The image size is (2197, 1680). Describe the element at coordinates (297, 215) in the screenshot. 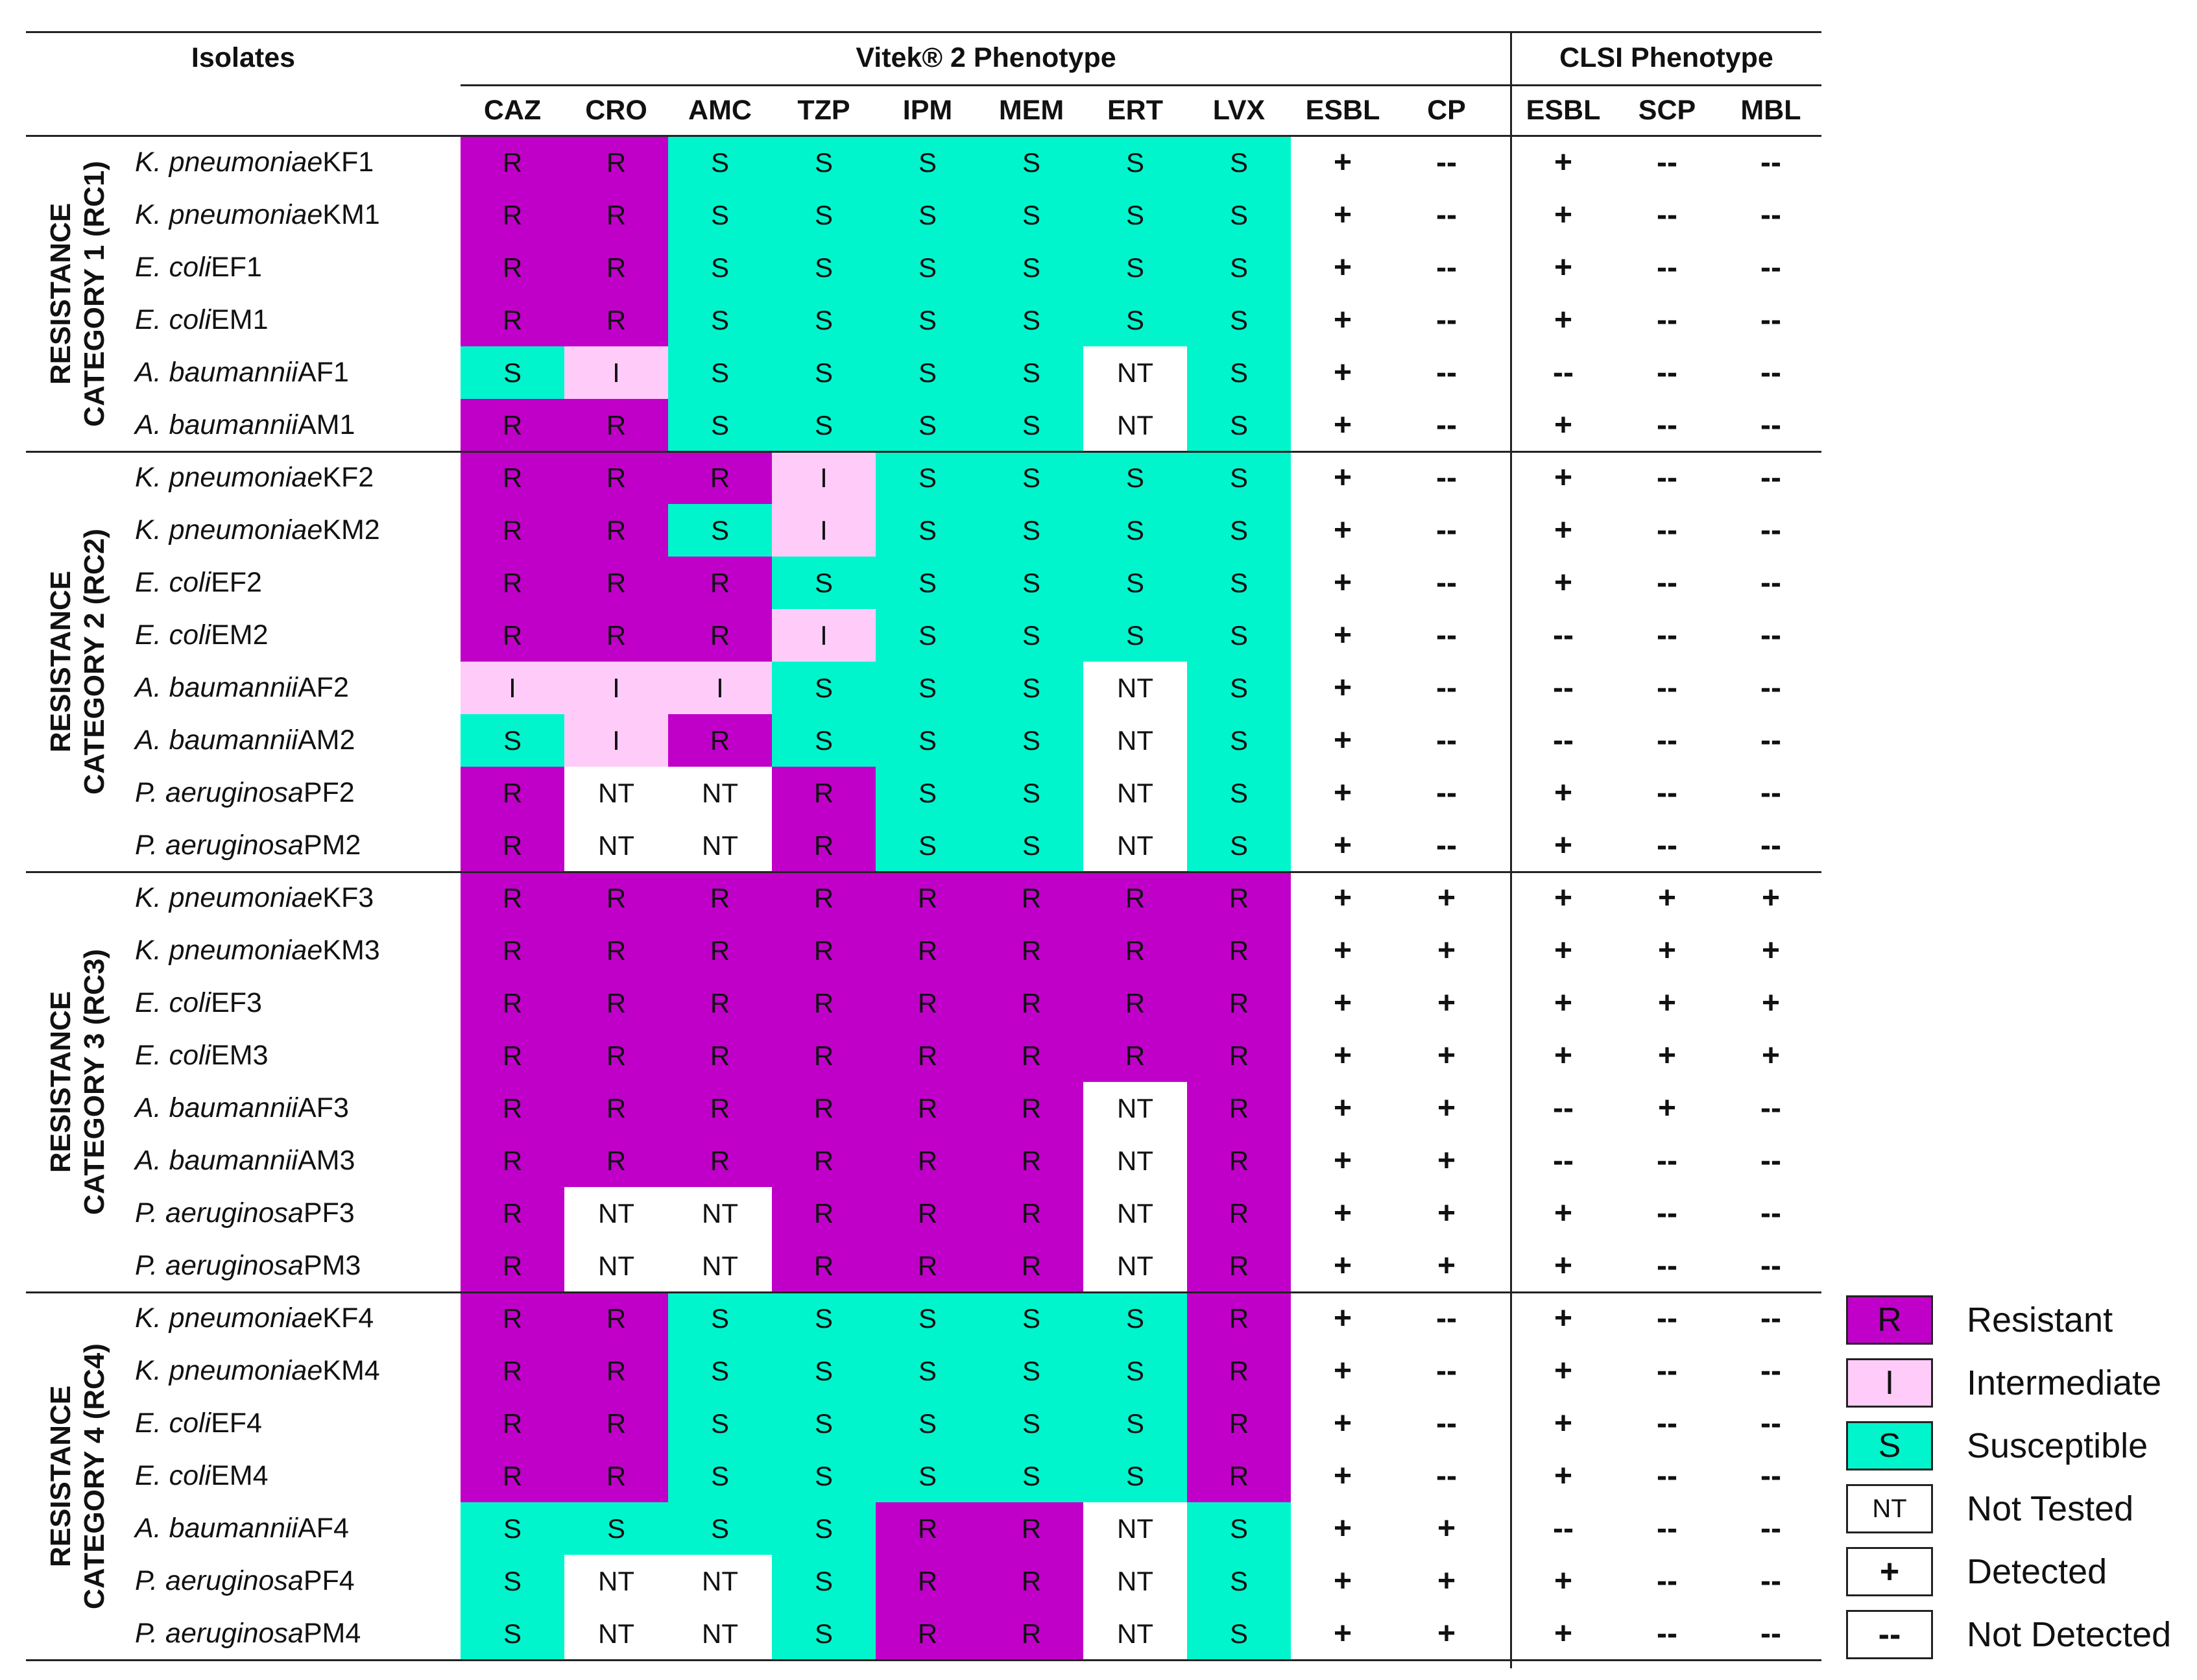

I see `isolate-name: K. pneumoniae KM1` at that location.